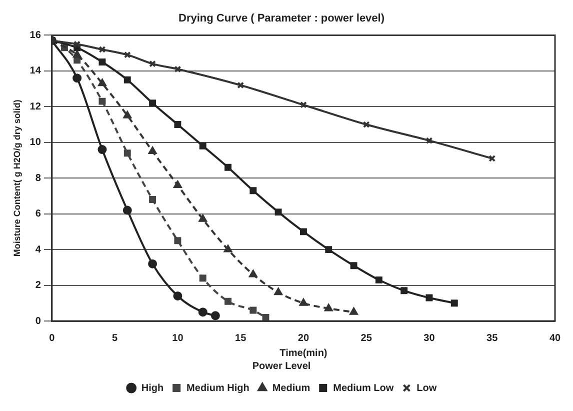  I want to click on x-tick-label: 40, so click(555, 338).